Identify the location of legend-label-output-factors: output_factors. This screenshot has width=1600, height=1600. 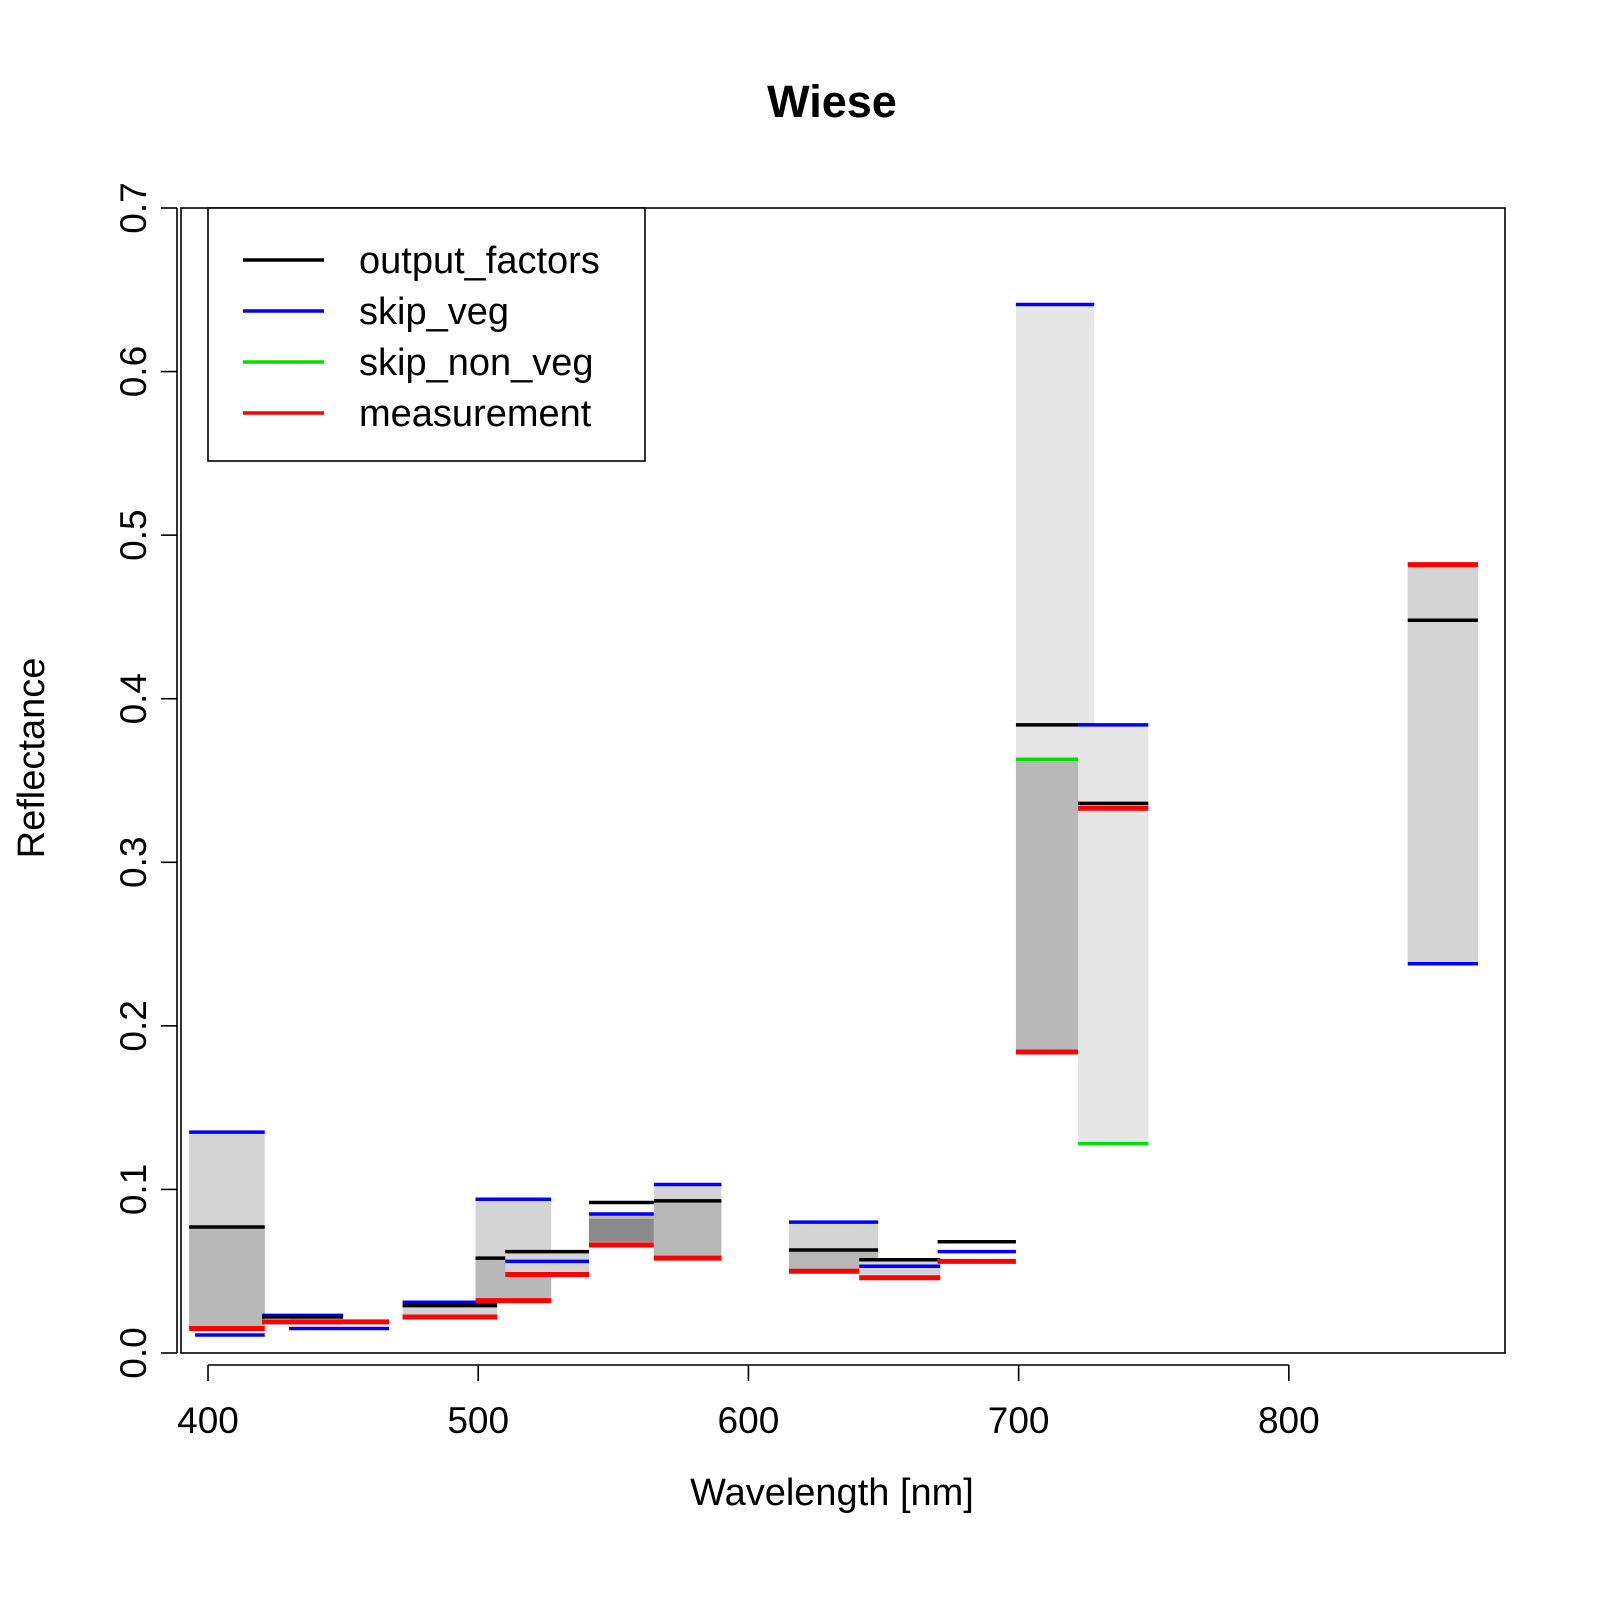
(479, 261).